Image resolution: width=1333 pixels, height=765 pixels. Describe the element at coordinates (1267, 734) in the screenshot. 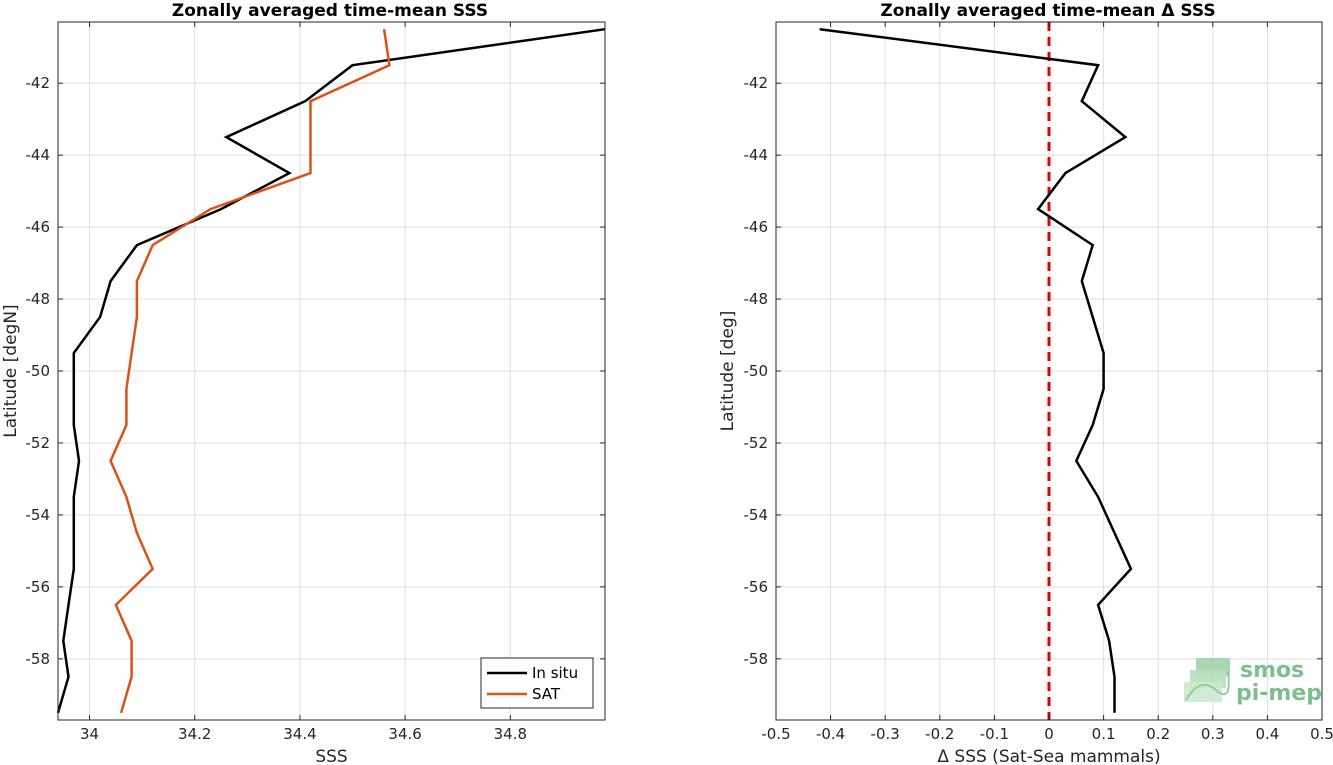

I see `x-tick-label: 0.4` at that location.